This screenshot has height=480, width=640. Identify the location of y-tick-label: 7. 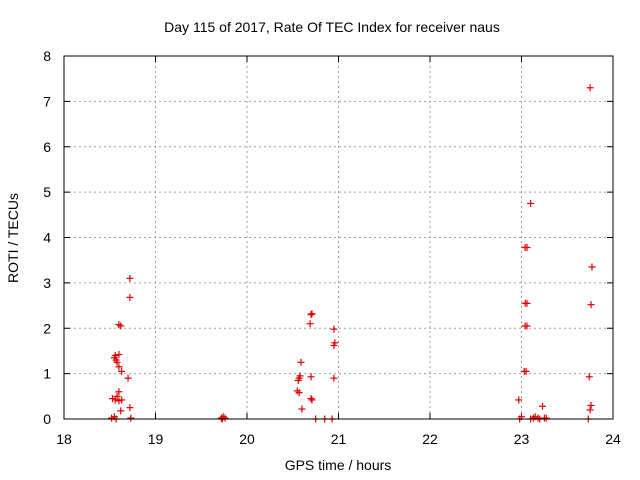
(47, 101).